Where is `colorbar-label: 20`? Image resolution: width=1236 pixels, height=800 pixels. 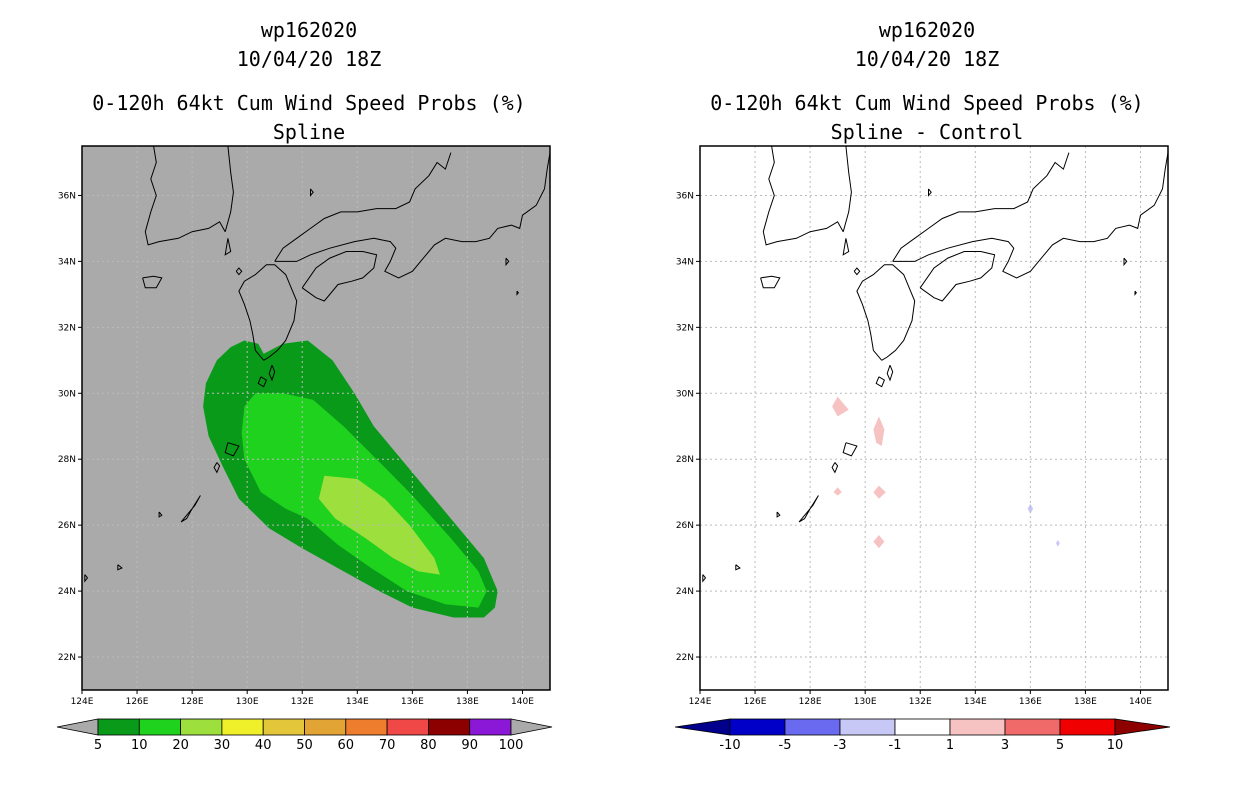
colorbar-label: 20 is located at coordinates (180, 745).